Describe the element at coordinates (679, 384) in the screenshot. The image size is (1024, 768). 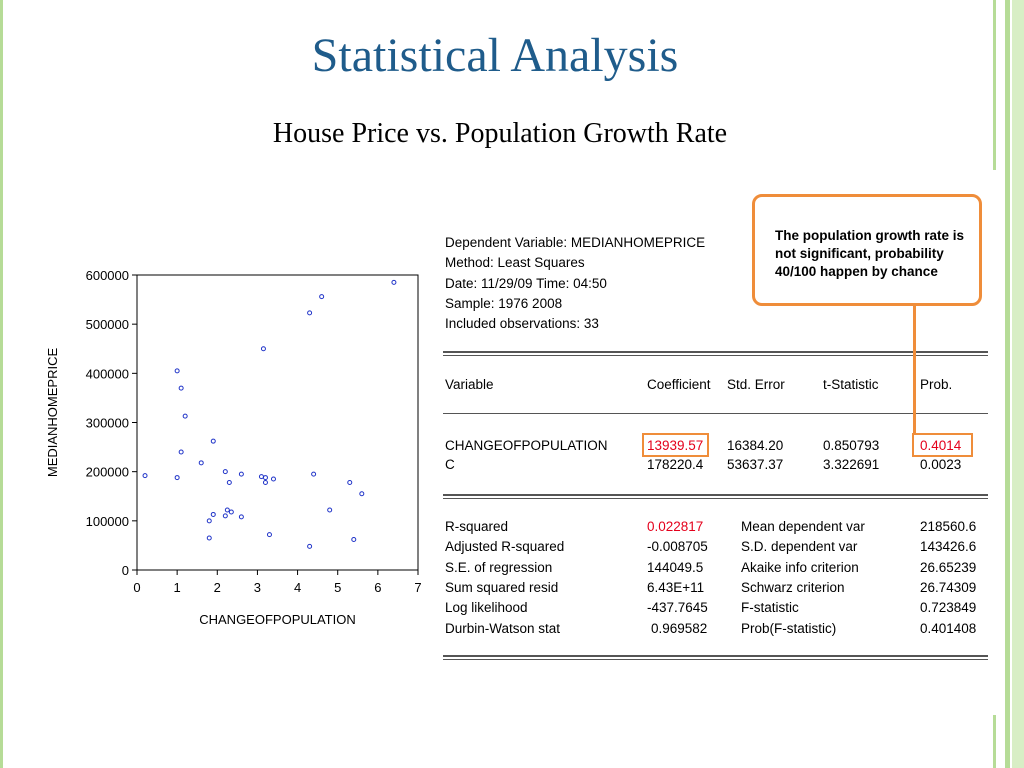
I see `column-header: Coefficient` at that location.